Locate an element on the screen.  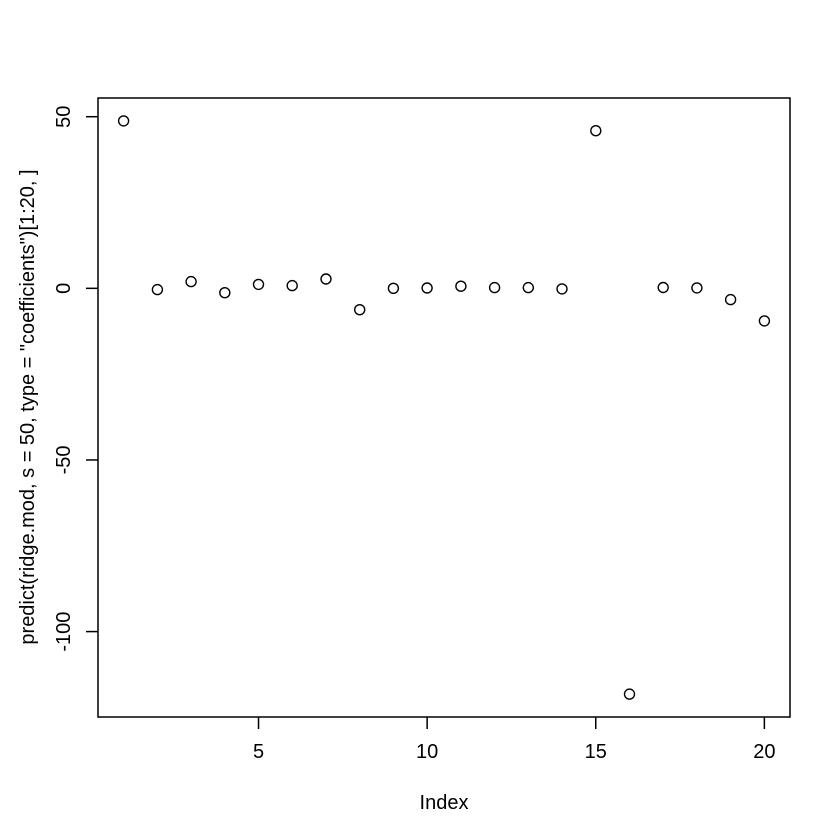
y-axis-ticks: 50 0 -50 -100 is located at coordinates (75, 379).